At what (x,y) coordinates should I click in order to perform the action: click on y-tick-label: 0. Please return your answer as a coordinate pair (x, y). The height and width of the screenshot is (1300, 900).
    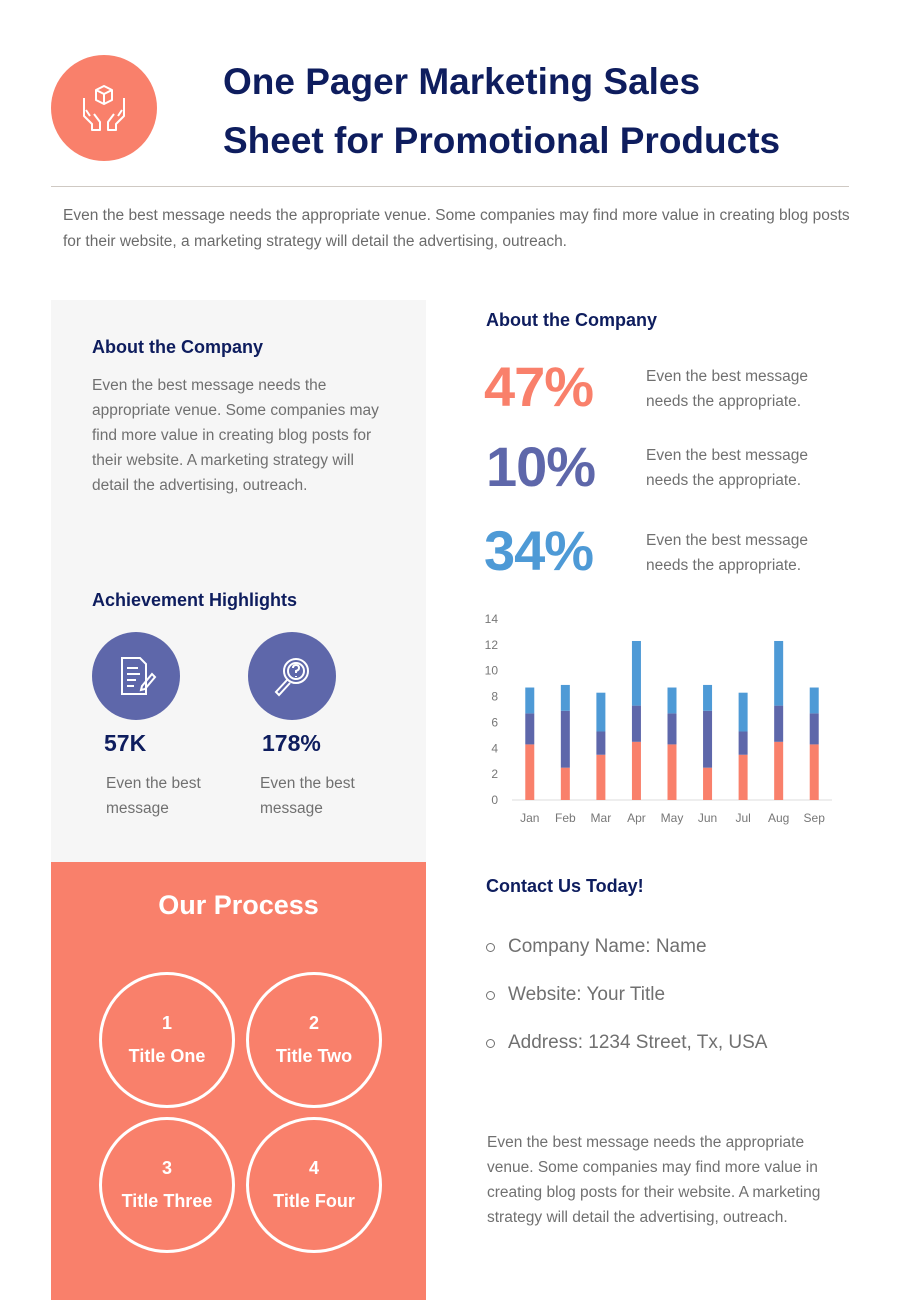
    Looking at the image, I should click on (494, 800).